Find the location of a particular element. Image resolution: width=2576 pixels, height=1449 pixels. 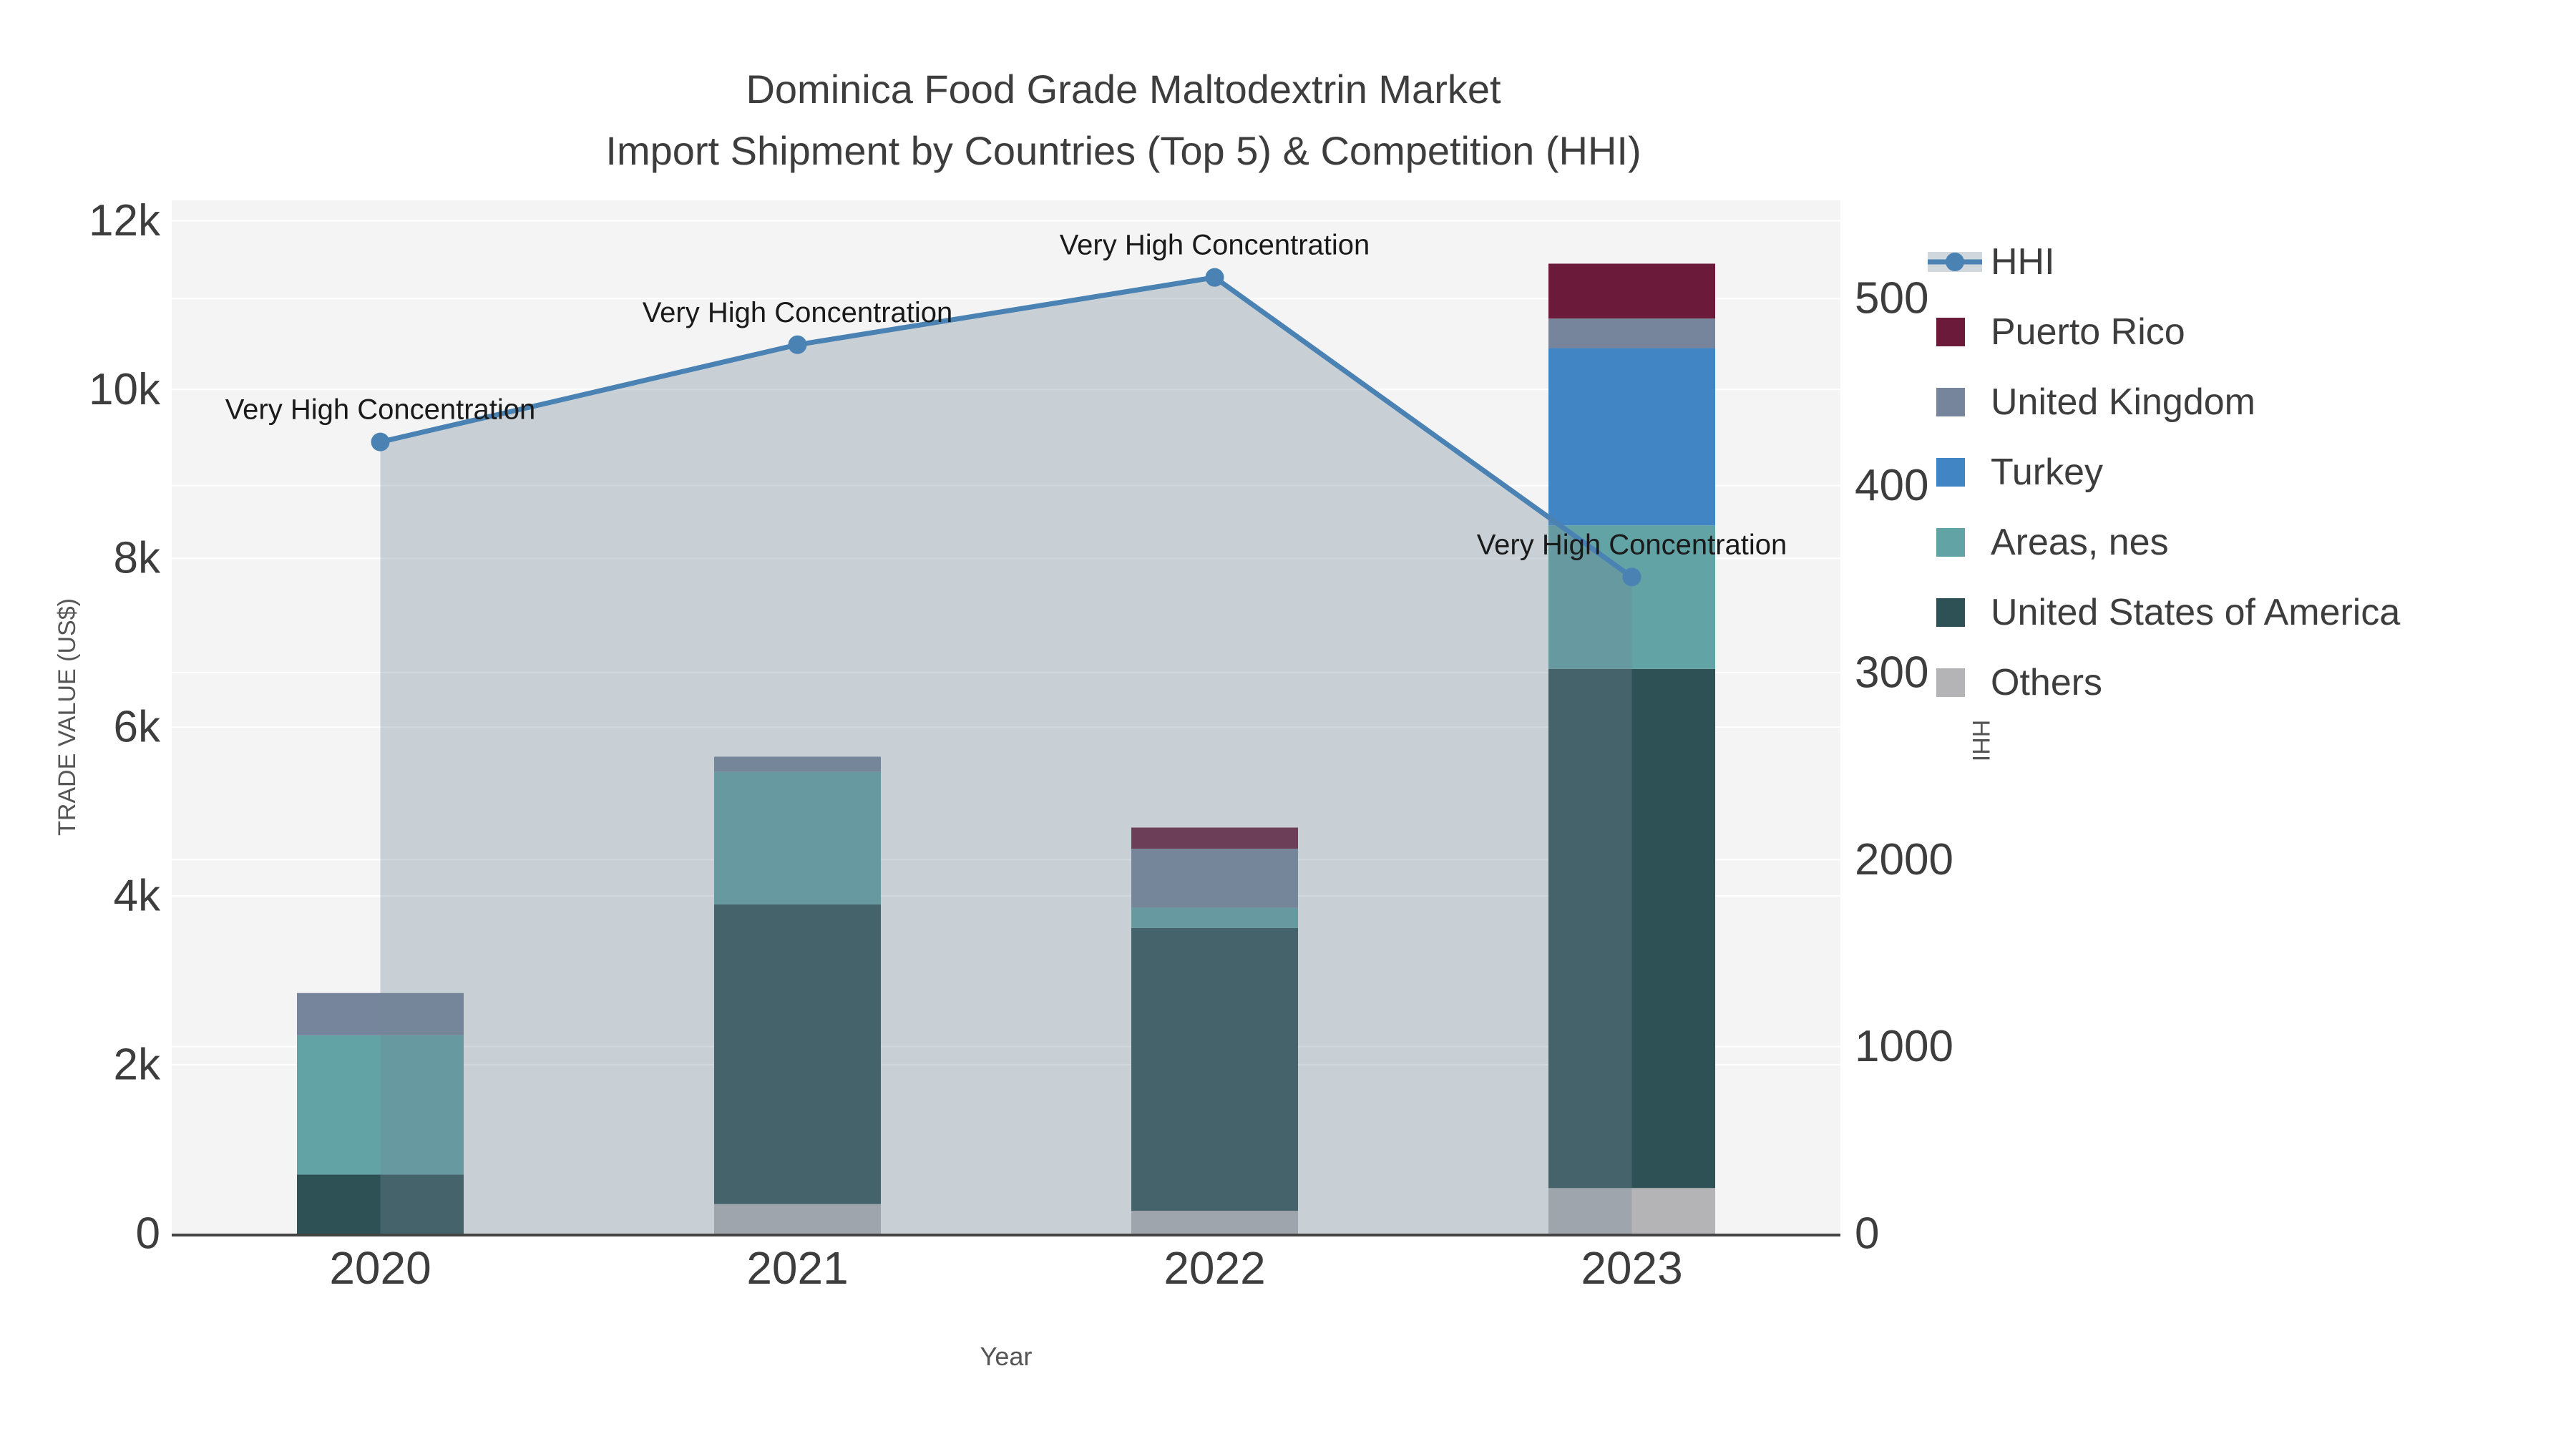

bar-segment-areas-nes-2021 is located at coordinates (797, 837).